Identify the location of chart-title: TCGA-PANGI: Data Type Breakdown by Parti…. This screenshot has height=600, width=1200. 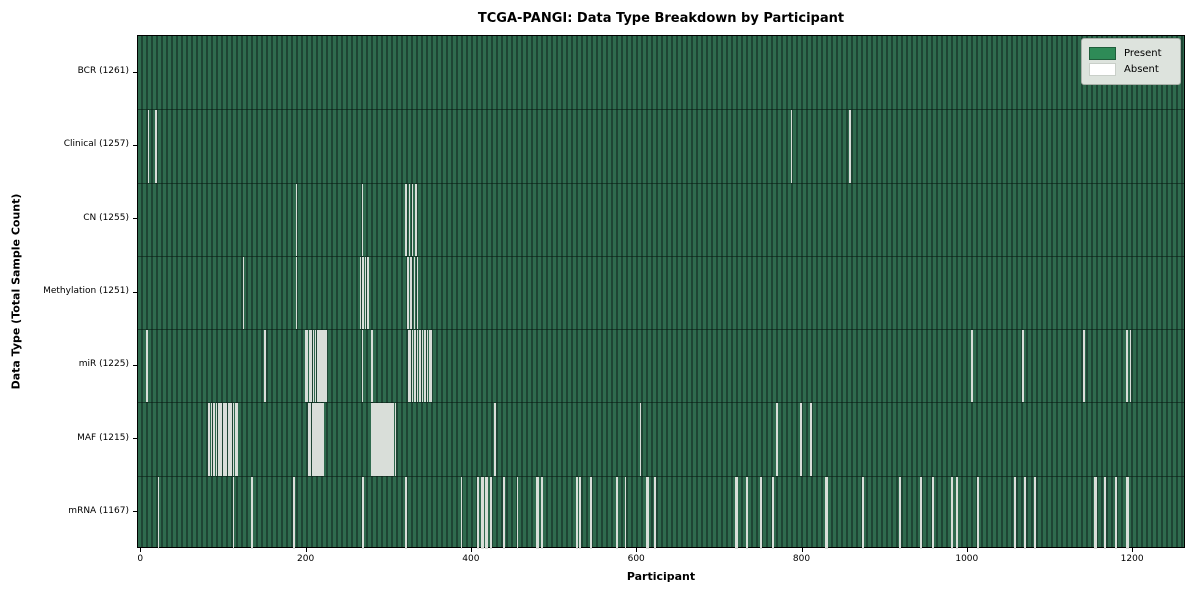
(661, 18).